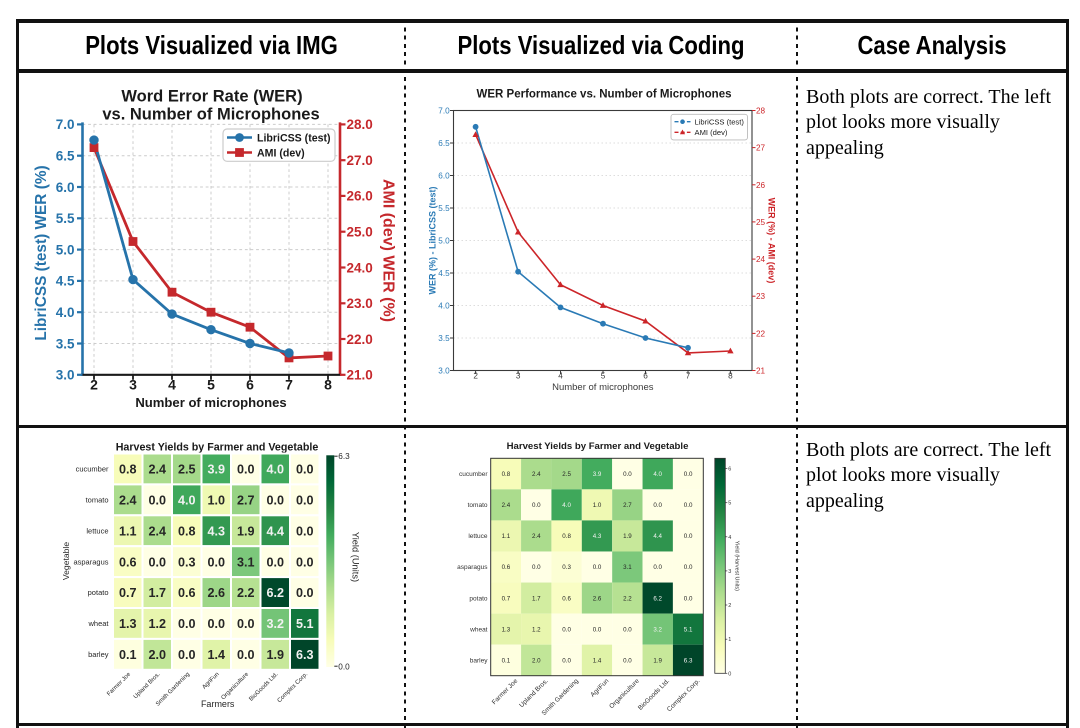 This screenshot has height=728, width=1080. Describe the element at coordinates (566, 598) in the screenshot. I see `svg-text: 0.6` at that location.